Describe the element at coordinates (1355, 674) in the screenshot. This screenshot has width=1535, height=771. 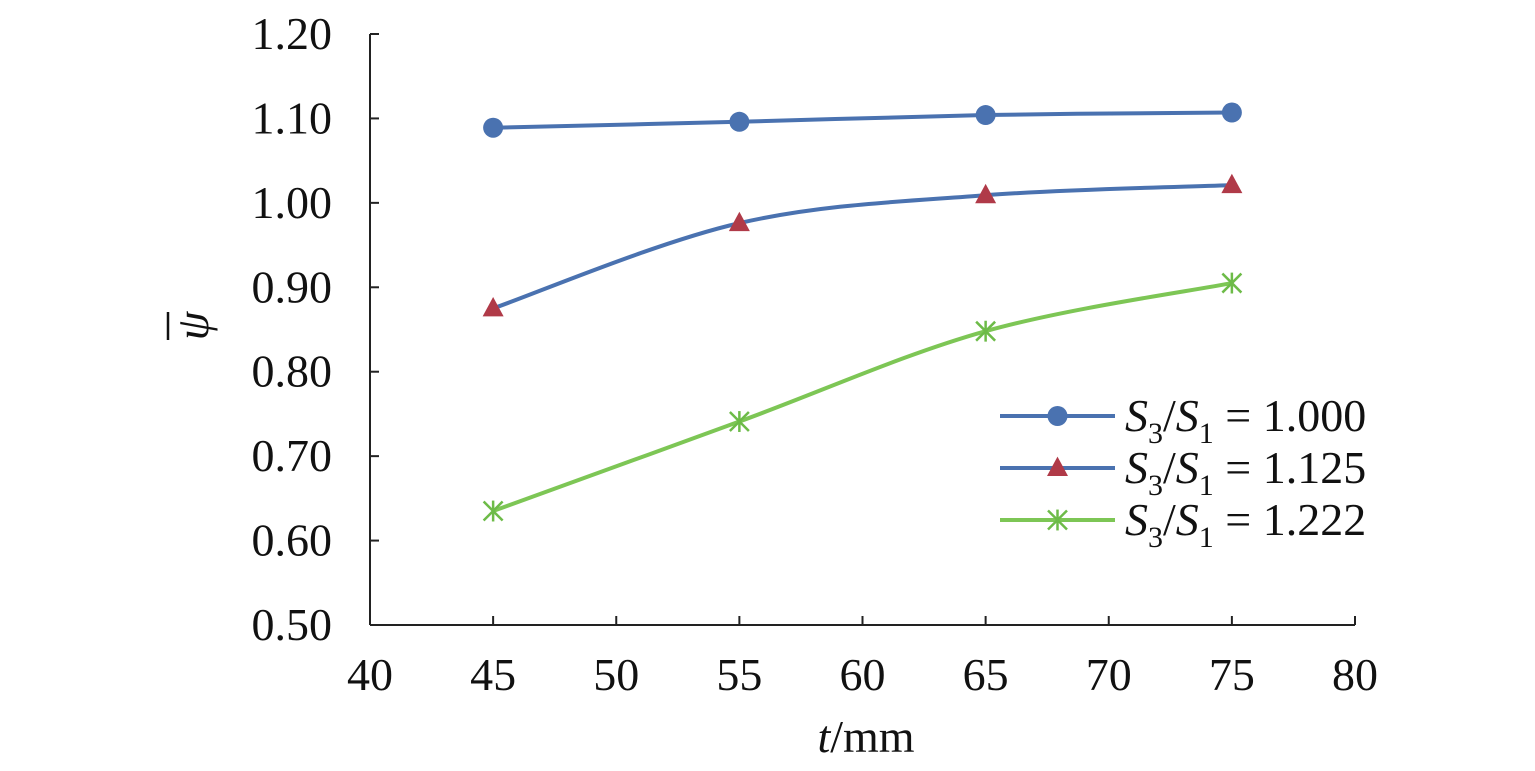
I see `x-tick-label: 80` at that location.